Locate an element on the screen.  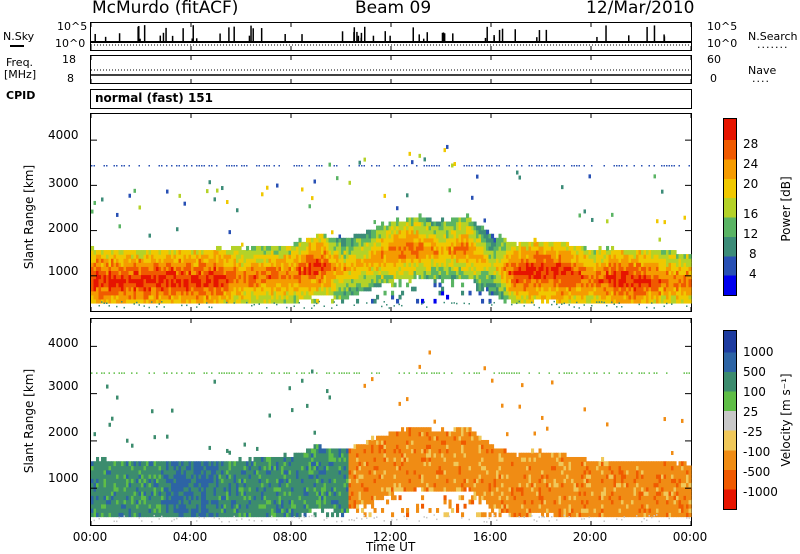
scatter-echo is located at coordinates (132, 445).